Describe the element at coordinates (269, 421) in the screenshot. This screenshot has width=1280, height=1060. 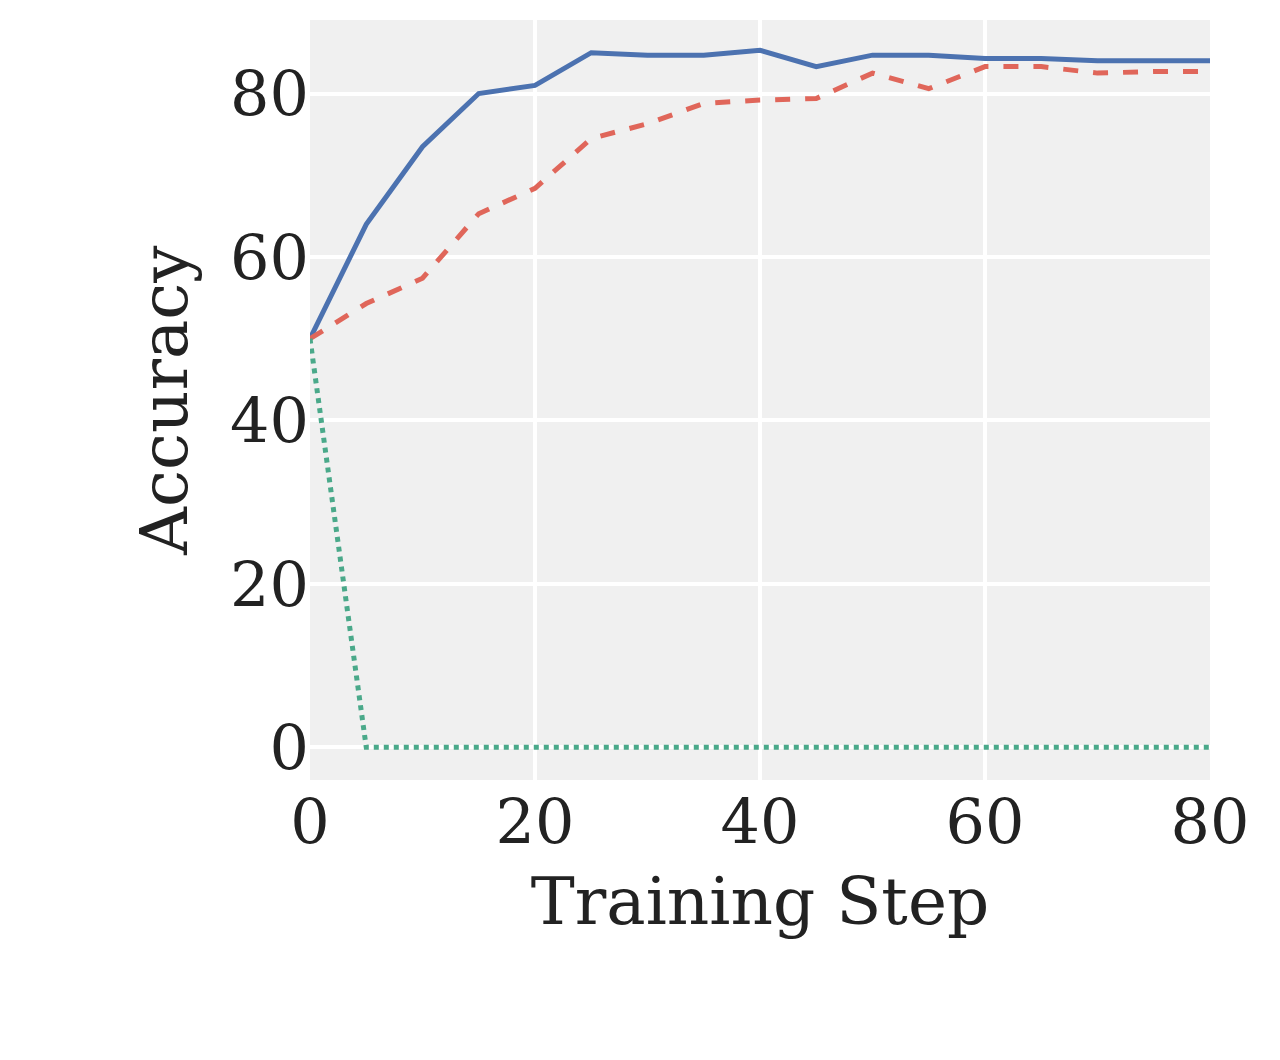
I see `y-tick-label: 40` at that location.